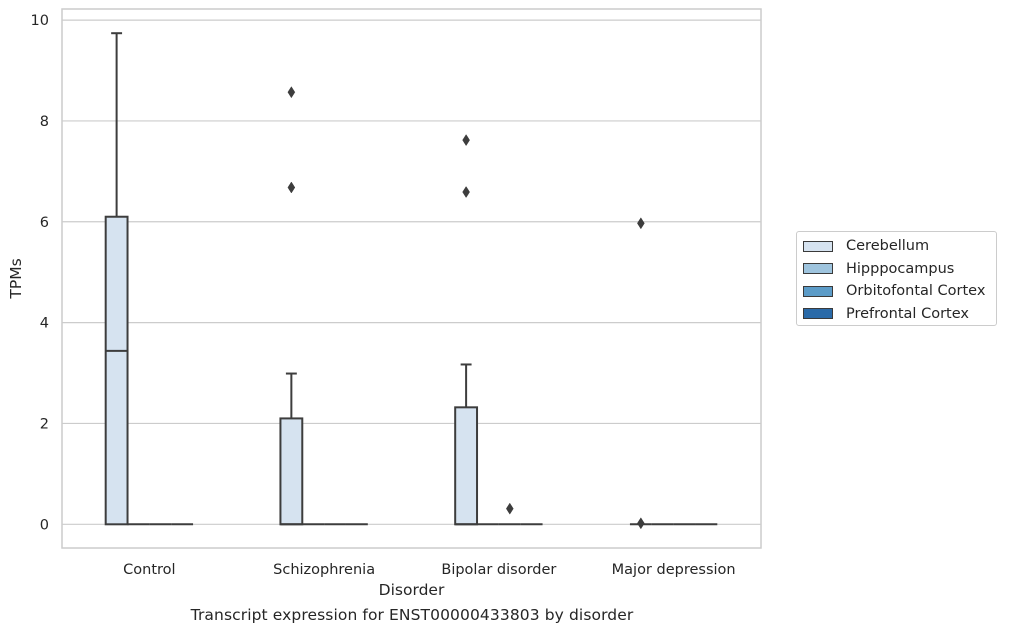  Describe the element at coordinates (324, 570) in the screenshot. I see `x-tick-label: Schizophrenia` at that location.